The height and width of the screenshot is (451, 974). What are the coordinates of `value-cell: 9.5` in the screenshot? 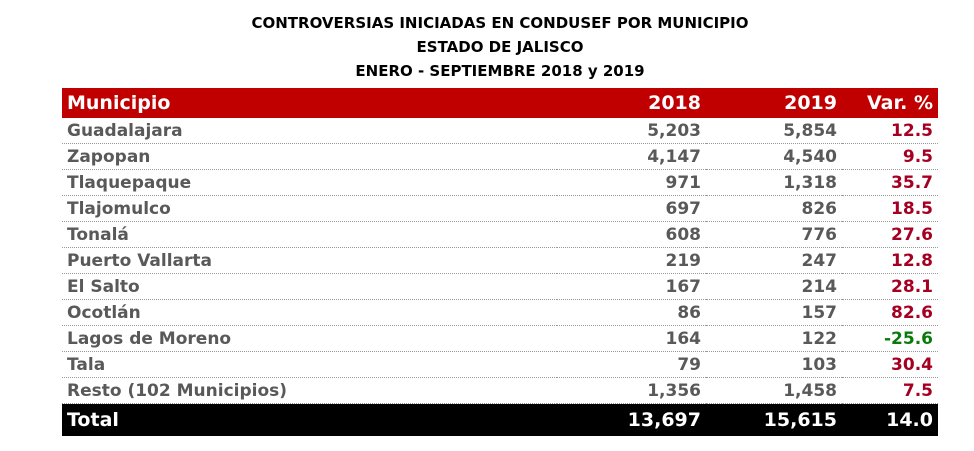 It's located at (890, 157).